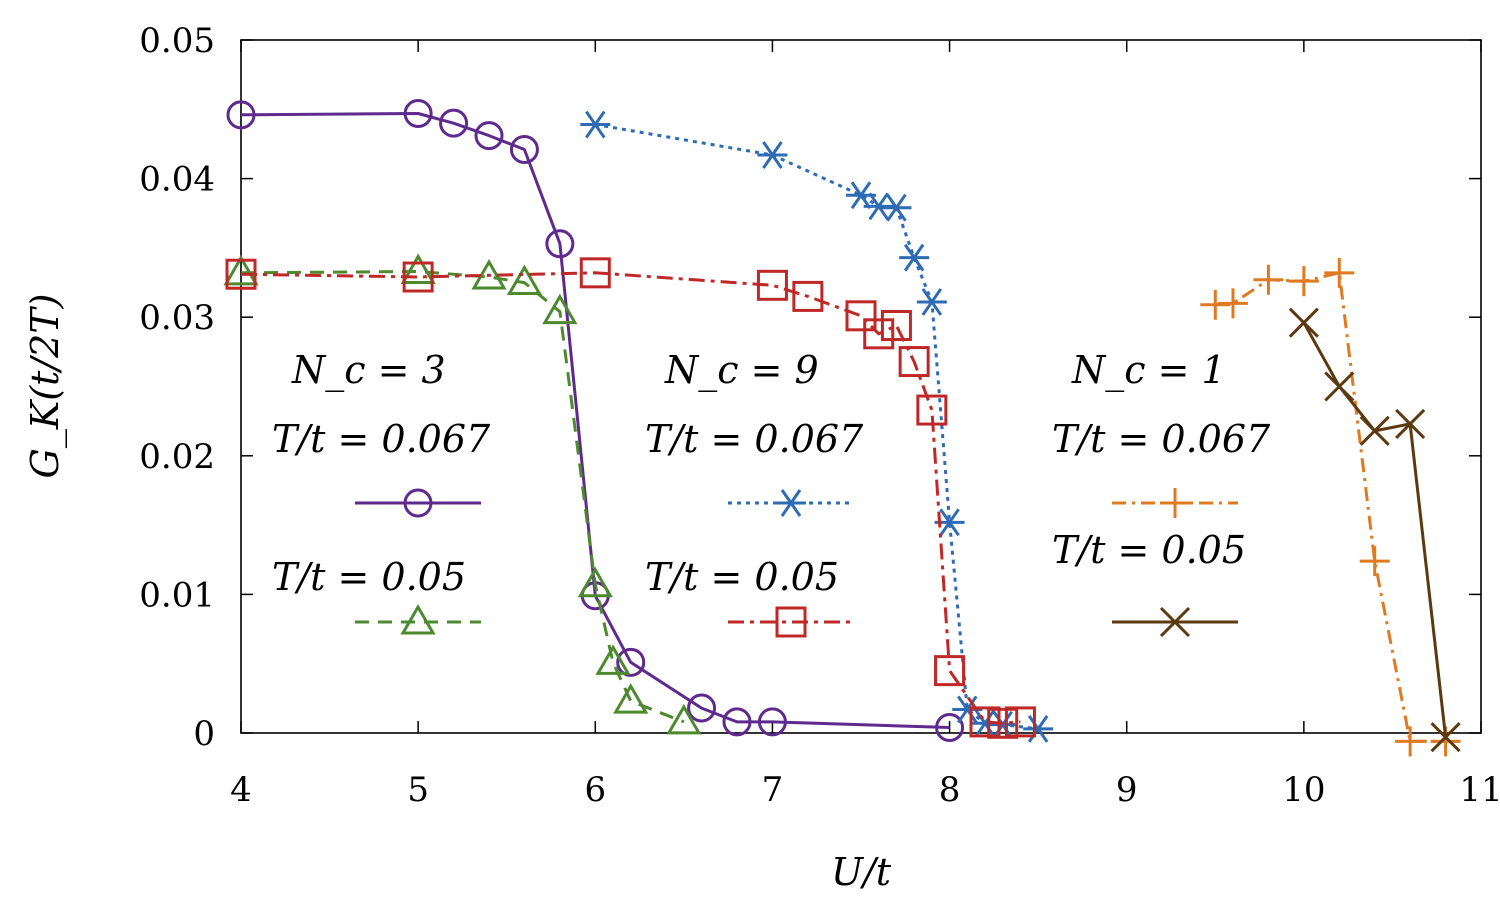  What do you see at coordinates (1303, 790) in the screenshot?
I see `x-tick-label: 10` at bounding box center [1303, 790].